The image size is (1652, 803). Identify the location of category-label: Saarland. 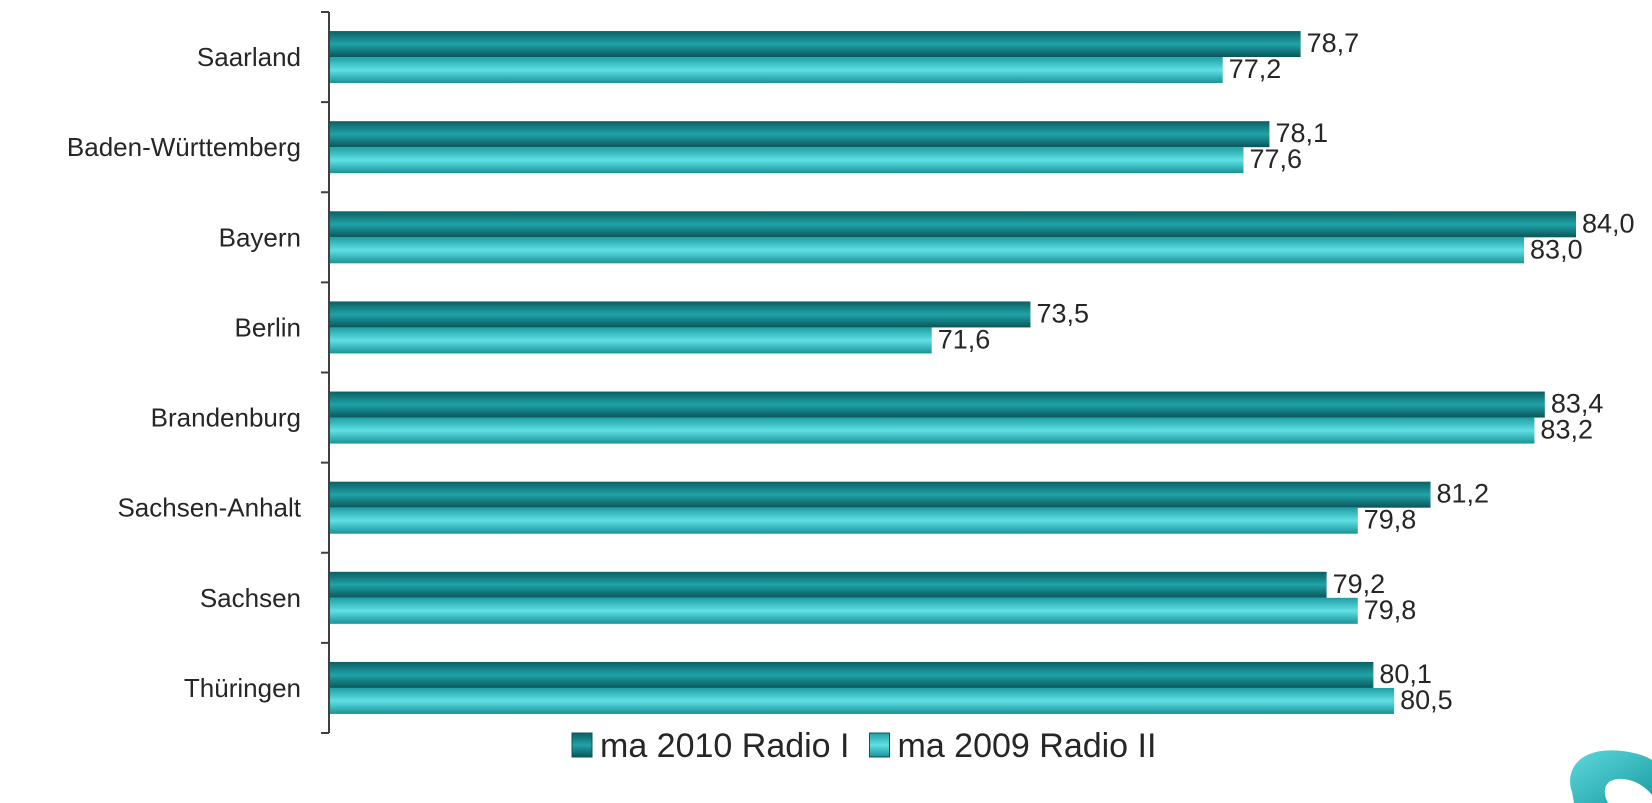
(249, 57).